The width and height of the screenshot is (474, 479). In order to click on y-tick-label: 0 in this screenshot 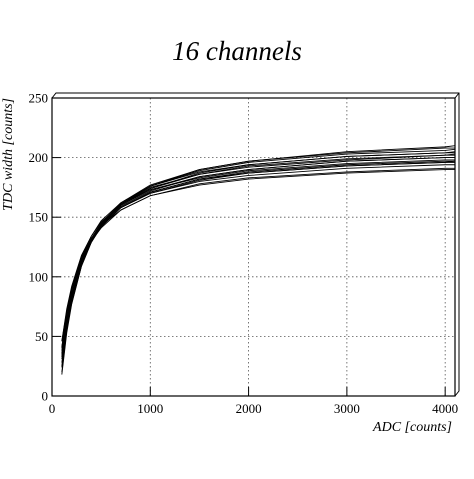, I will do `click(45, 396)`.